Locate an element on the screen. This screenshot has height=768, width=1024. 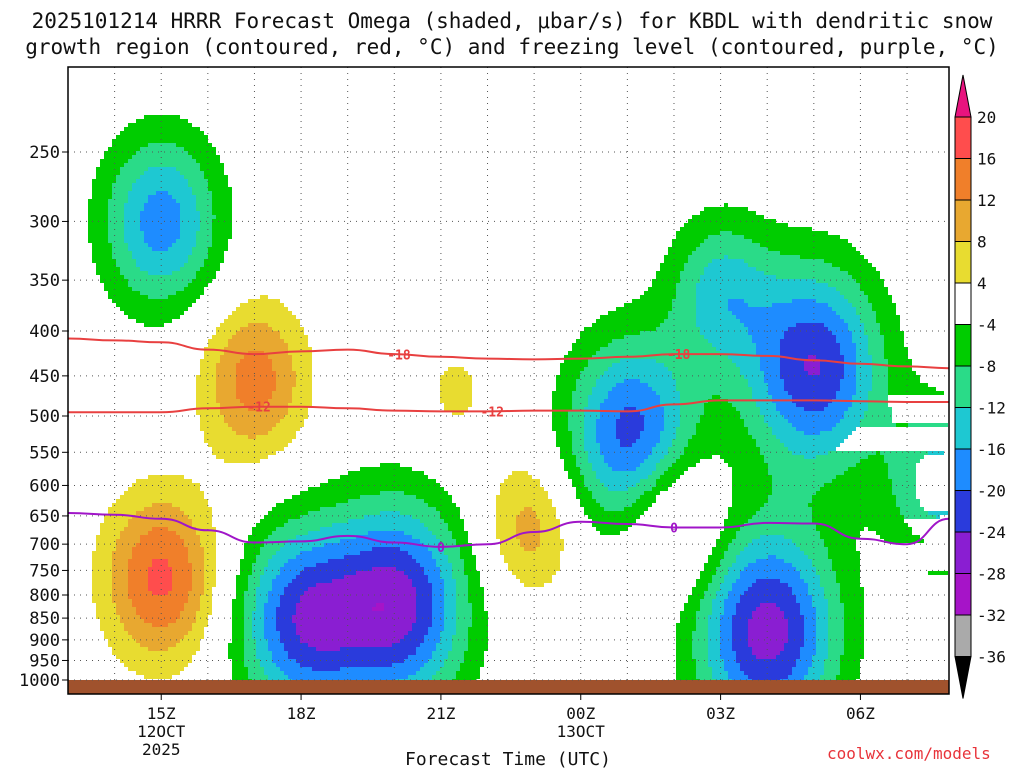
y-tick-label: 800 is located at coordinates (44, 596).